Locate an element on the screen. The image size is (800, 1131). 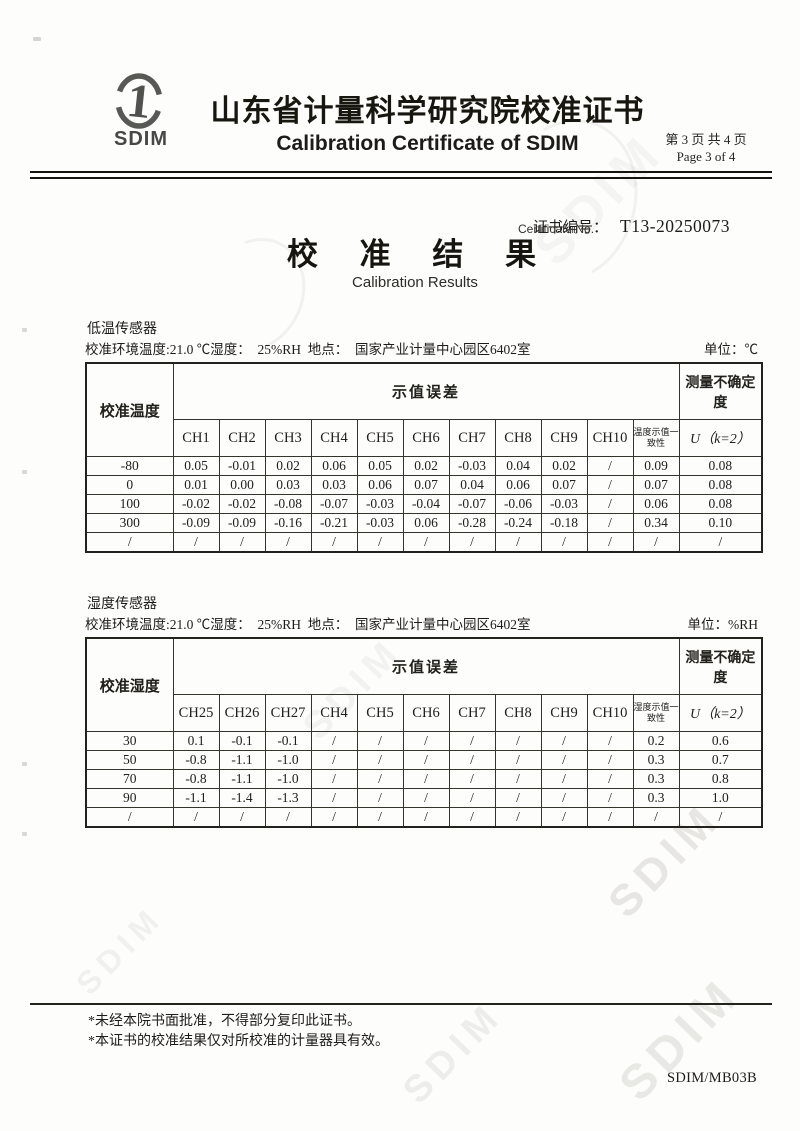
error-value-cell: -0.16 is located at coordinates (288, 523).